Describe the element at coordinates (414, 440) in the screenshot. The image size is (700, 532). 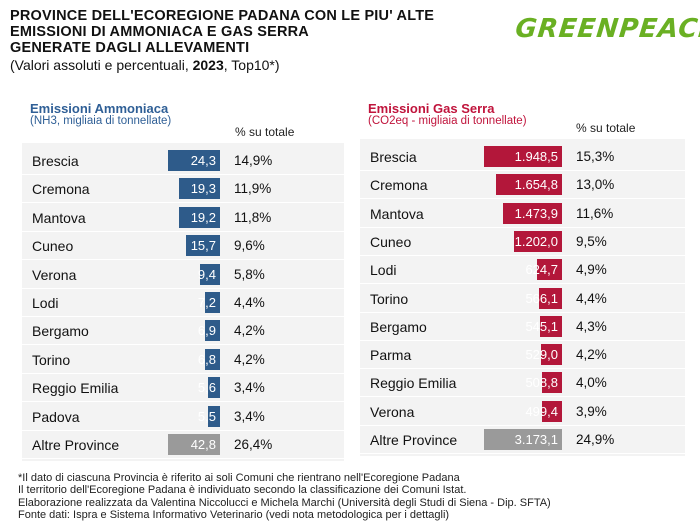
I see `ghg-category-label: Altre Province` at that location.